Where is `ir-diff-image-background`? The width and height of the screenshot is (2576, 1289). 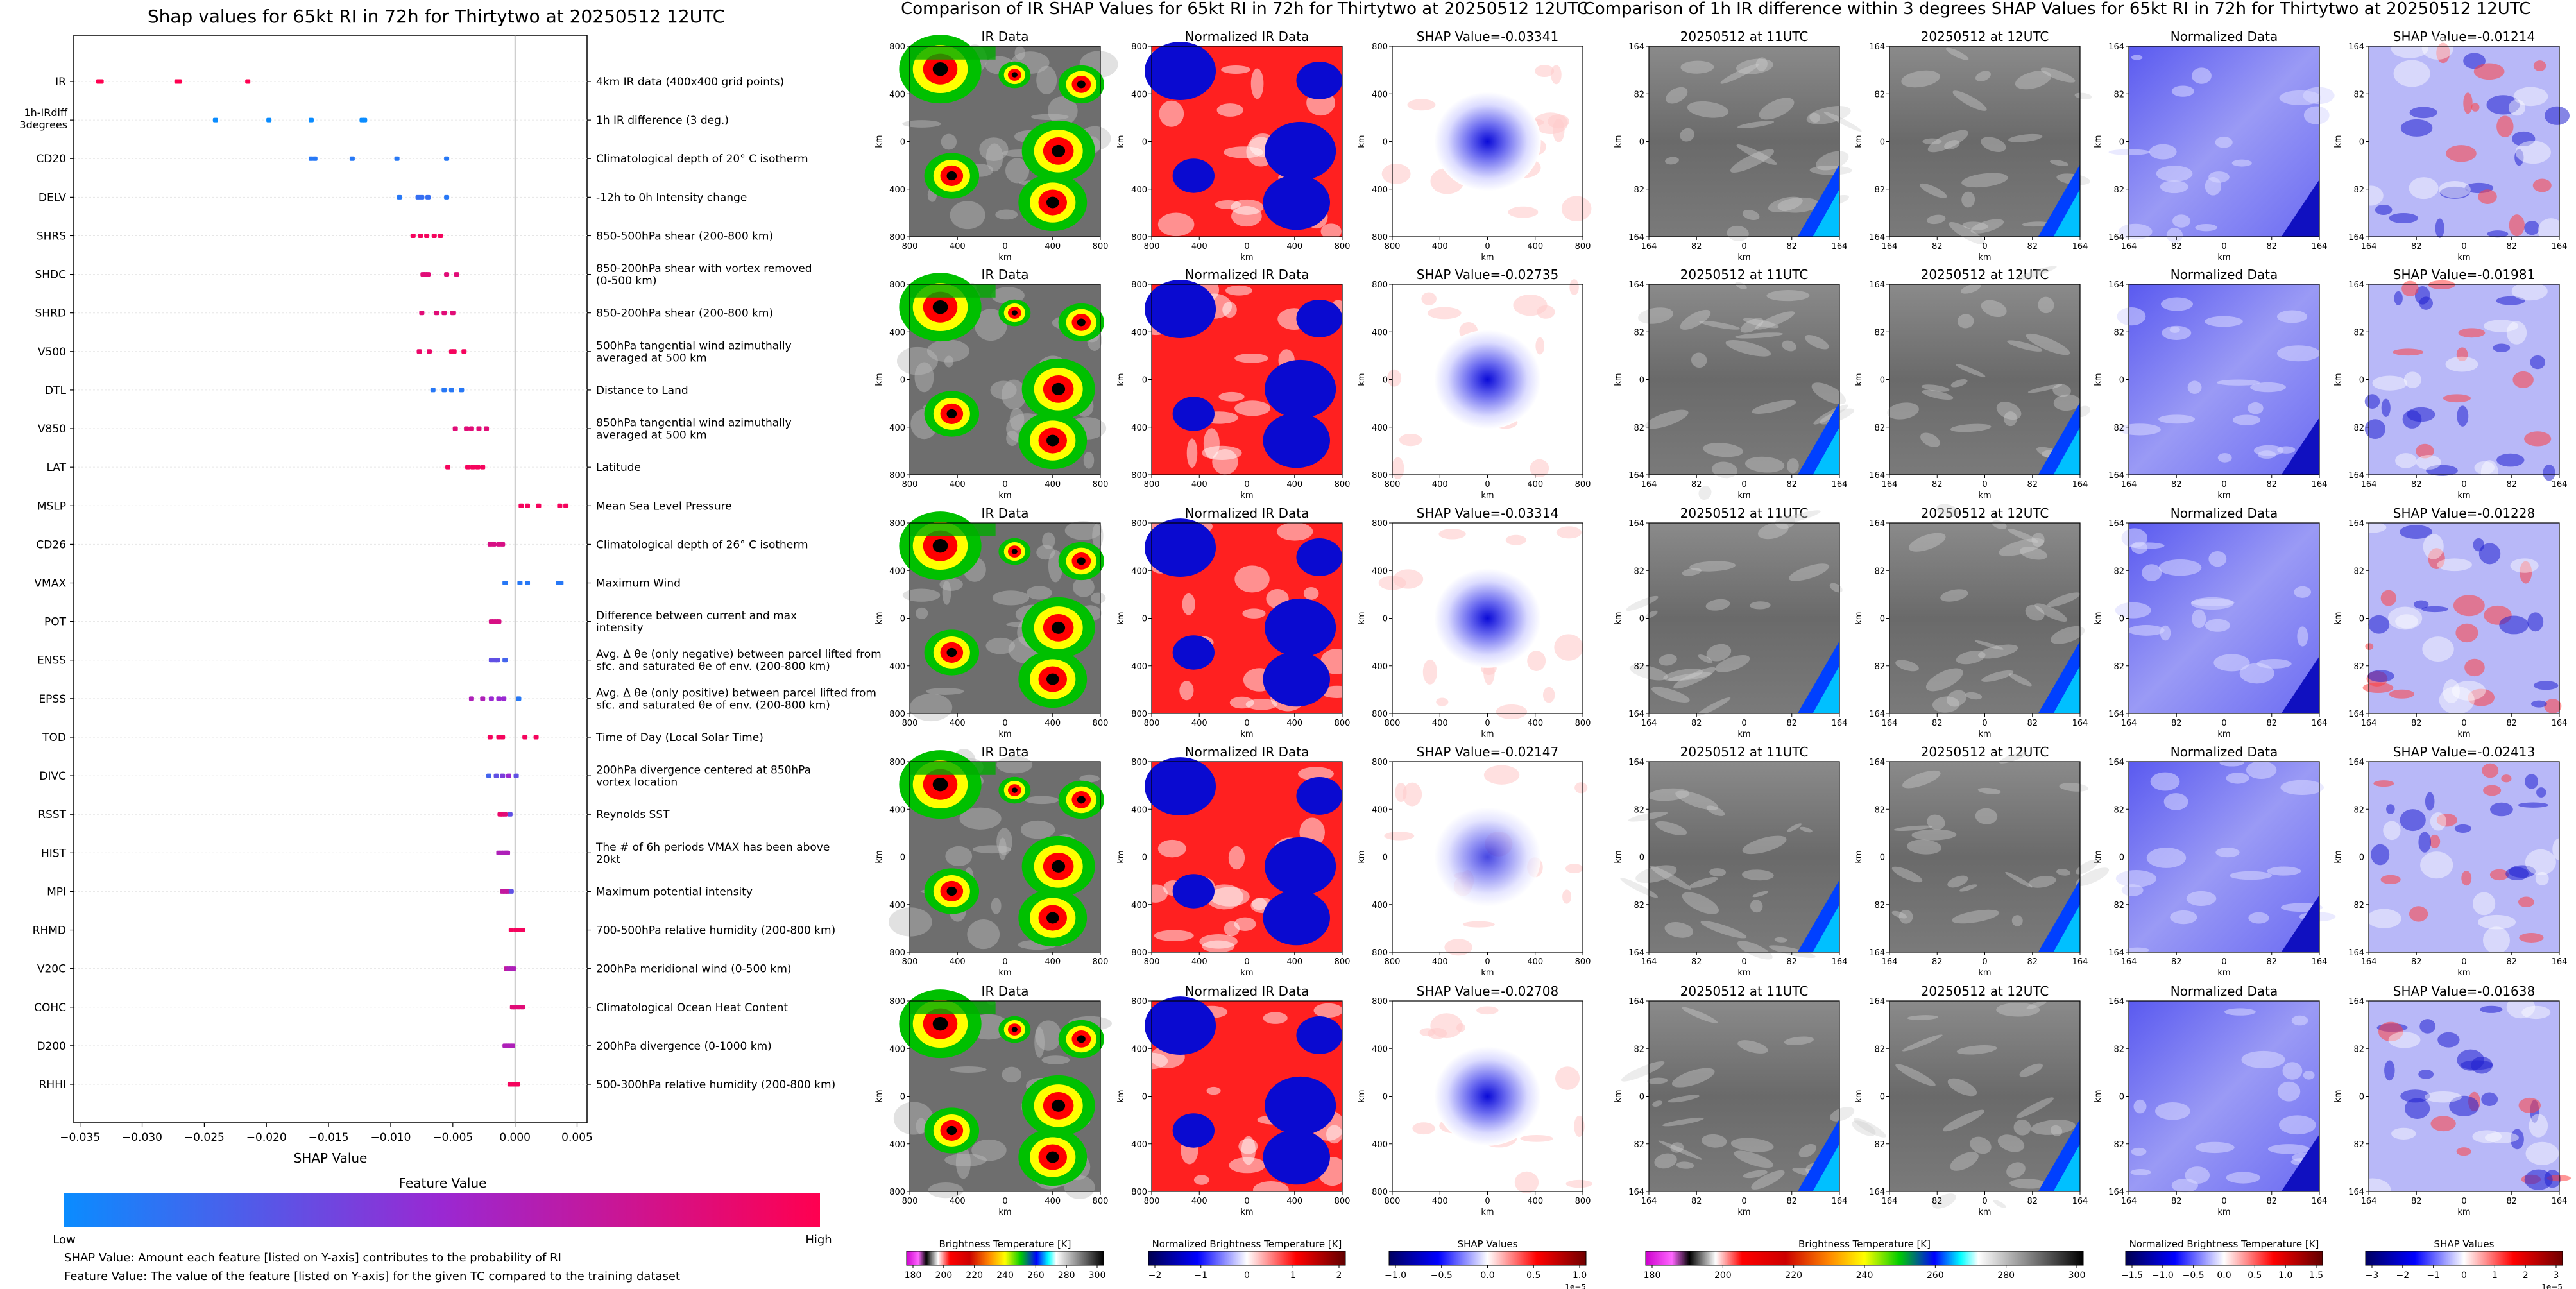 ir-diff-image-background is located at coordinates (1984, 1096).